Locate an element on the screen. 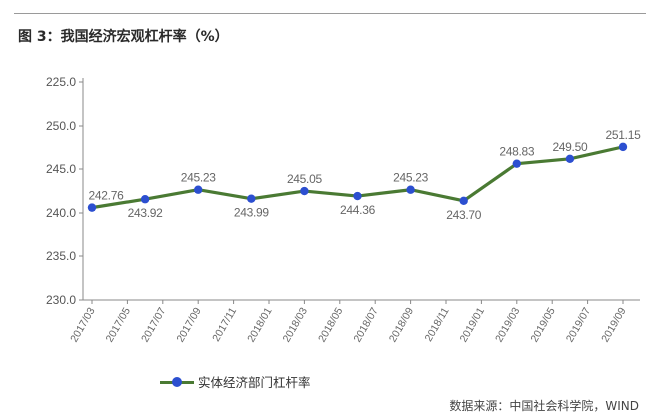 The height and width of the screenshot is (420, 661). top-rule is located at coordinates (330, 13).